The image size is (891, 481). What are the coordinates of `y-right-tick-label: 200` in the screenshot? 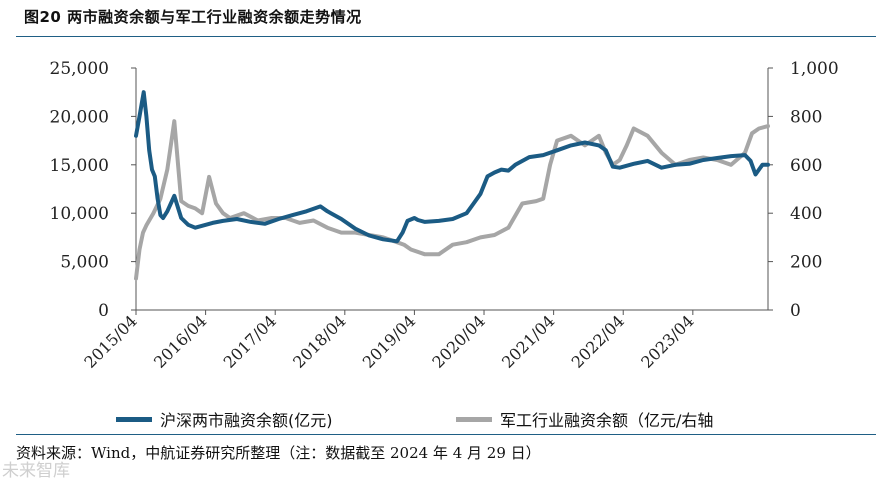 It's located at (806, 263).